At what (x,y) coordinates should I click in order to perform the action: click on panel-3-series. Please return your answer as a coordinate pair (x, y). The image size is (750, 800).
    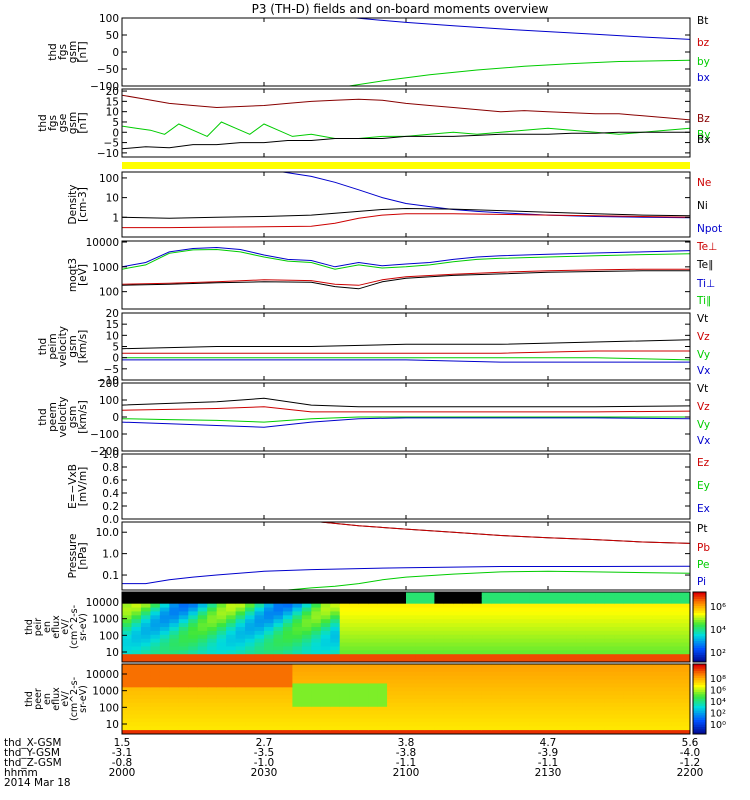
    Looking at the image, I should click on (406, 200).